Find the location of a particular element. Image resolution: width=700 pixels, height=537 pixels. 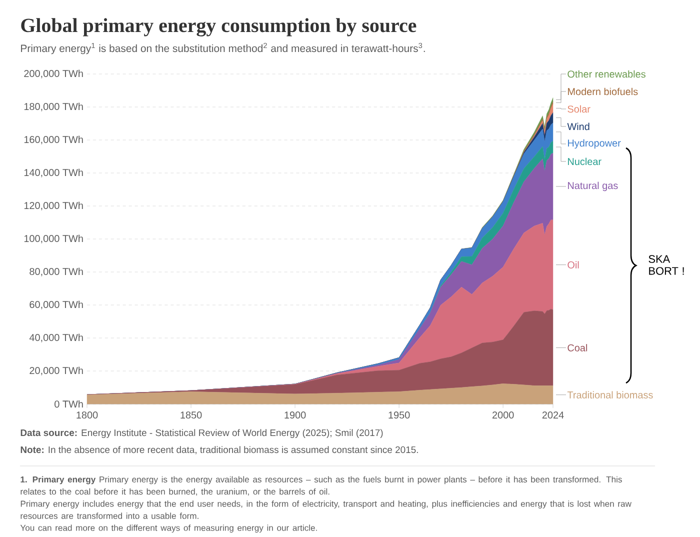

x-tick-label: 1900 is located at coordinates (295, 415).